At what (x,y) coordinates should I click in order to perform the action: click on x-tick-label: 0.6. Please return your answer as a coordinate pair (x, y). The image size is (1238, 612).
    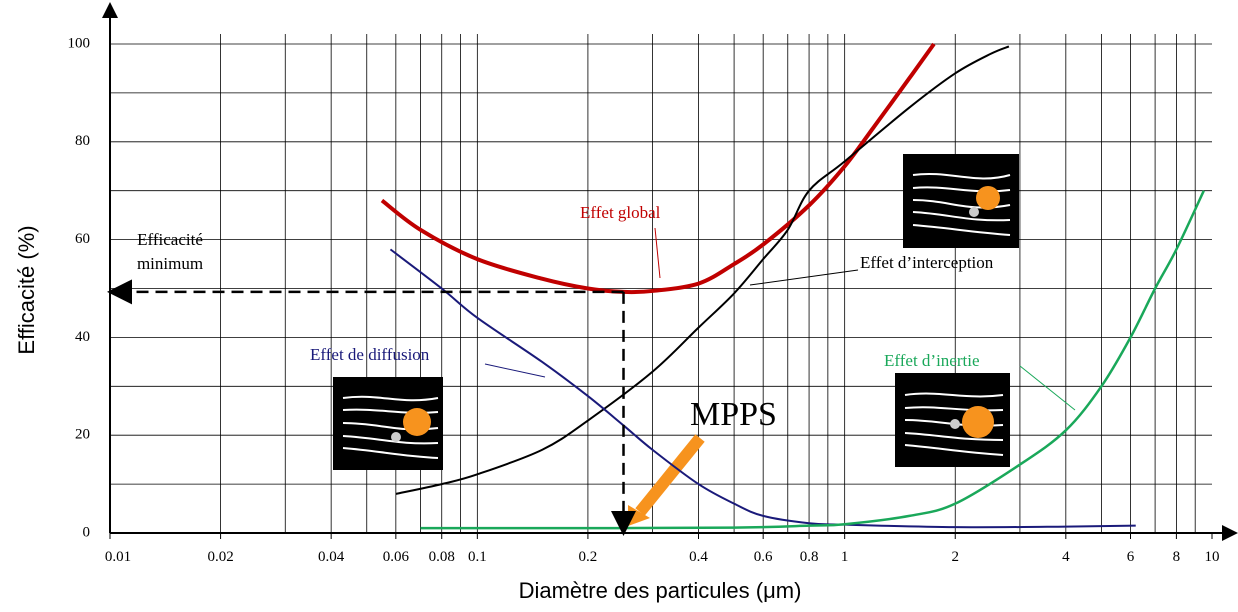
    Looking at the image, I should click on (763, 557).